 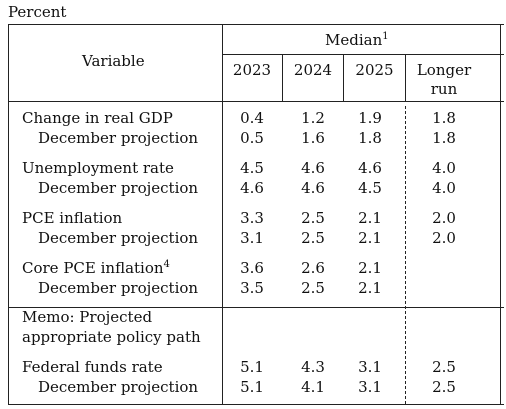 What do you see at coordinates (256, 307) in the screenshot?
I see `memo-top-rule` at bounding box center [256, 307].